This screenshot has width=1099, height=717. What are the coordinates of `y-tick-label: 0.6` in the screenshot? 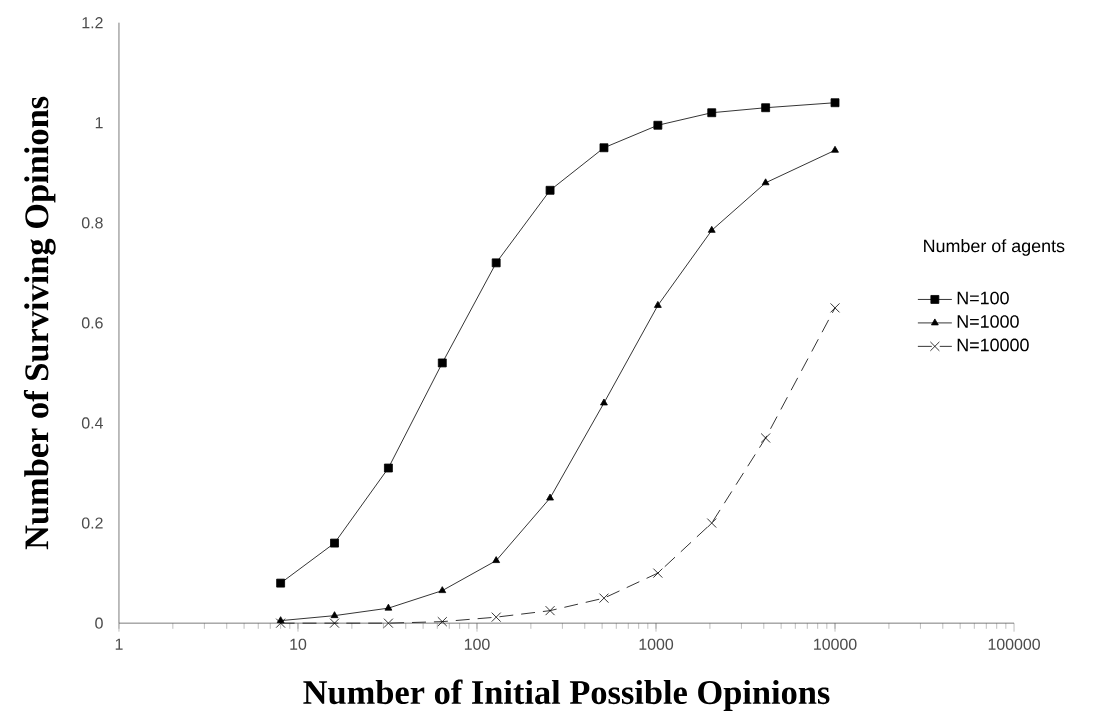 It's located at (92, 323).